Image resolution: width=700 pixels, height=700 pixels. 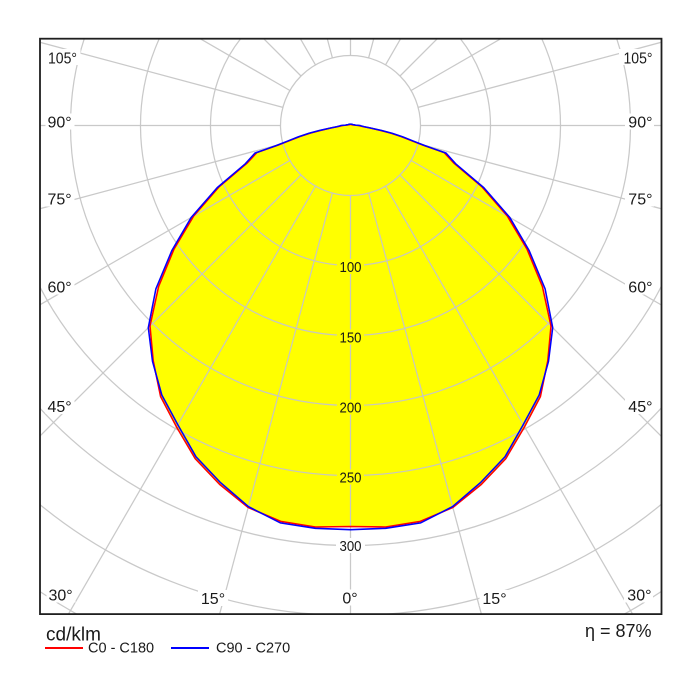 I want to click on svg-text: η = 87%, so click(x=618, y=631).